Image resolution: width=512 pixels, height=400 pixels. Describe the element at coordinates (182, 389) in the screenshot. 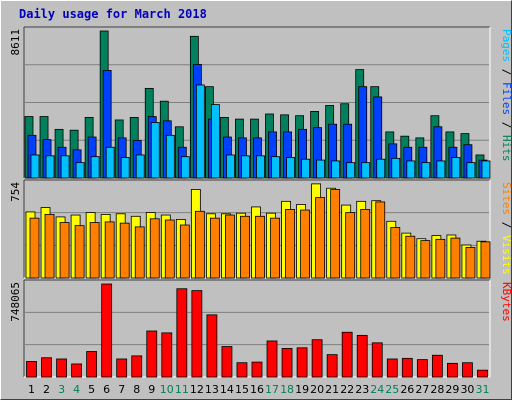

I see `day-label: 11` at that location.